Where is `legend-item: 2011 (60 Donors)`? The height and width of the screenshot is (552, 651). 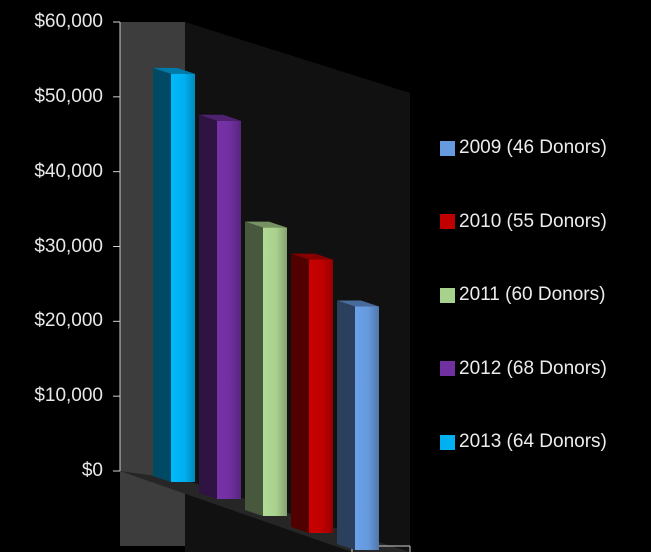 legend-item: 2011 (60 Donors) is located at coordinates (522, 295).